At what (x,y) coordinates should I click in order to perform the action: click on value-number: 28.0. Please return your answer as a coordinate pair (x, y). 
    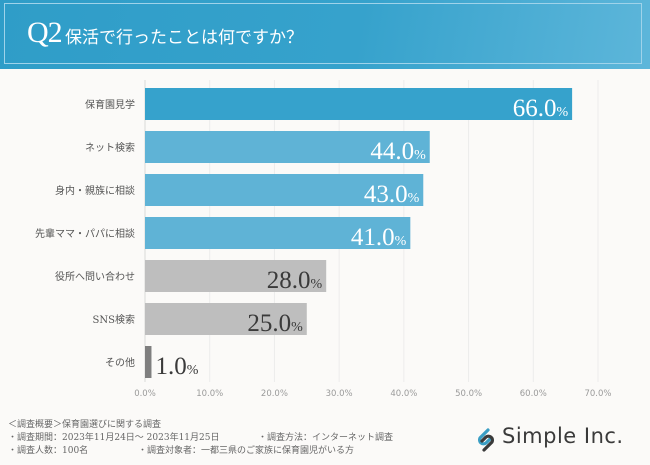
    Looking at the image, I should click on (289, 280).